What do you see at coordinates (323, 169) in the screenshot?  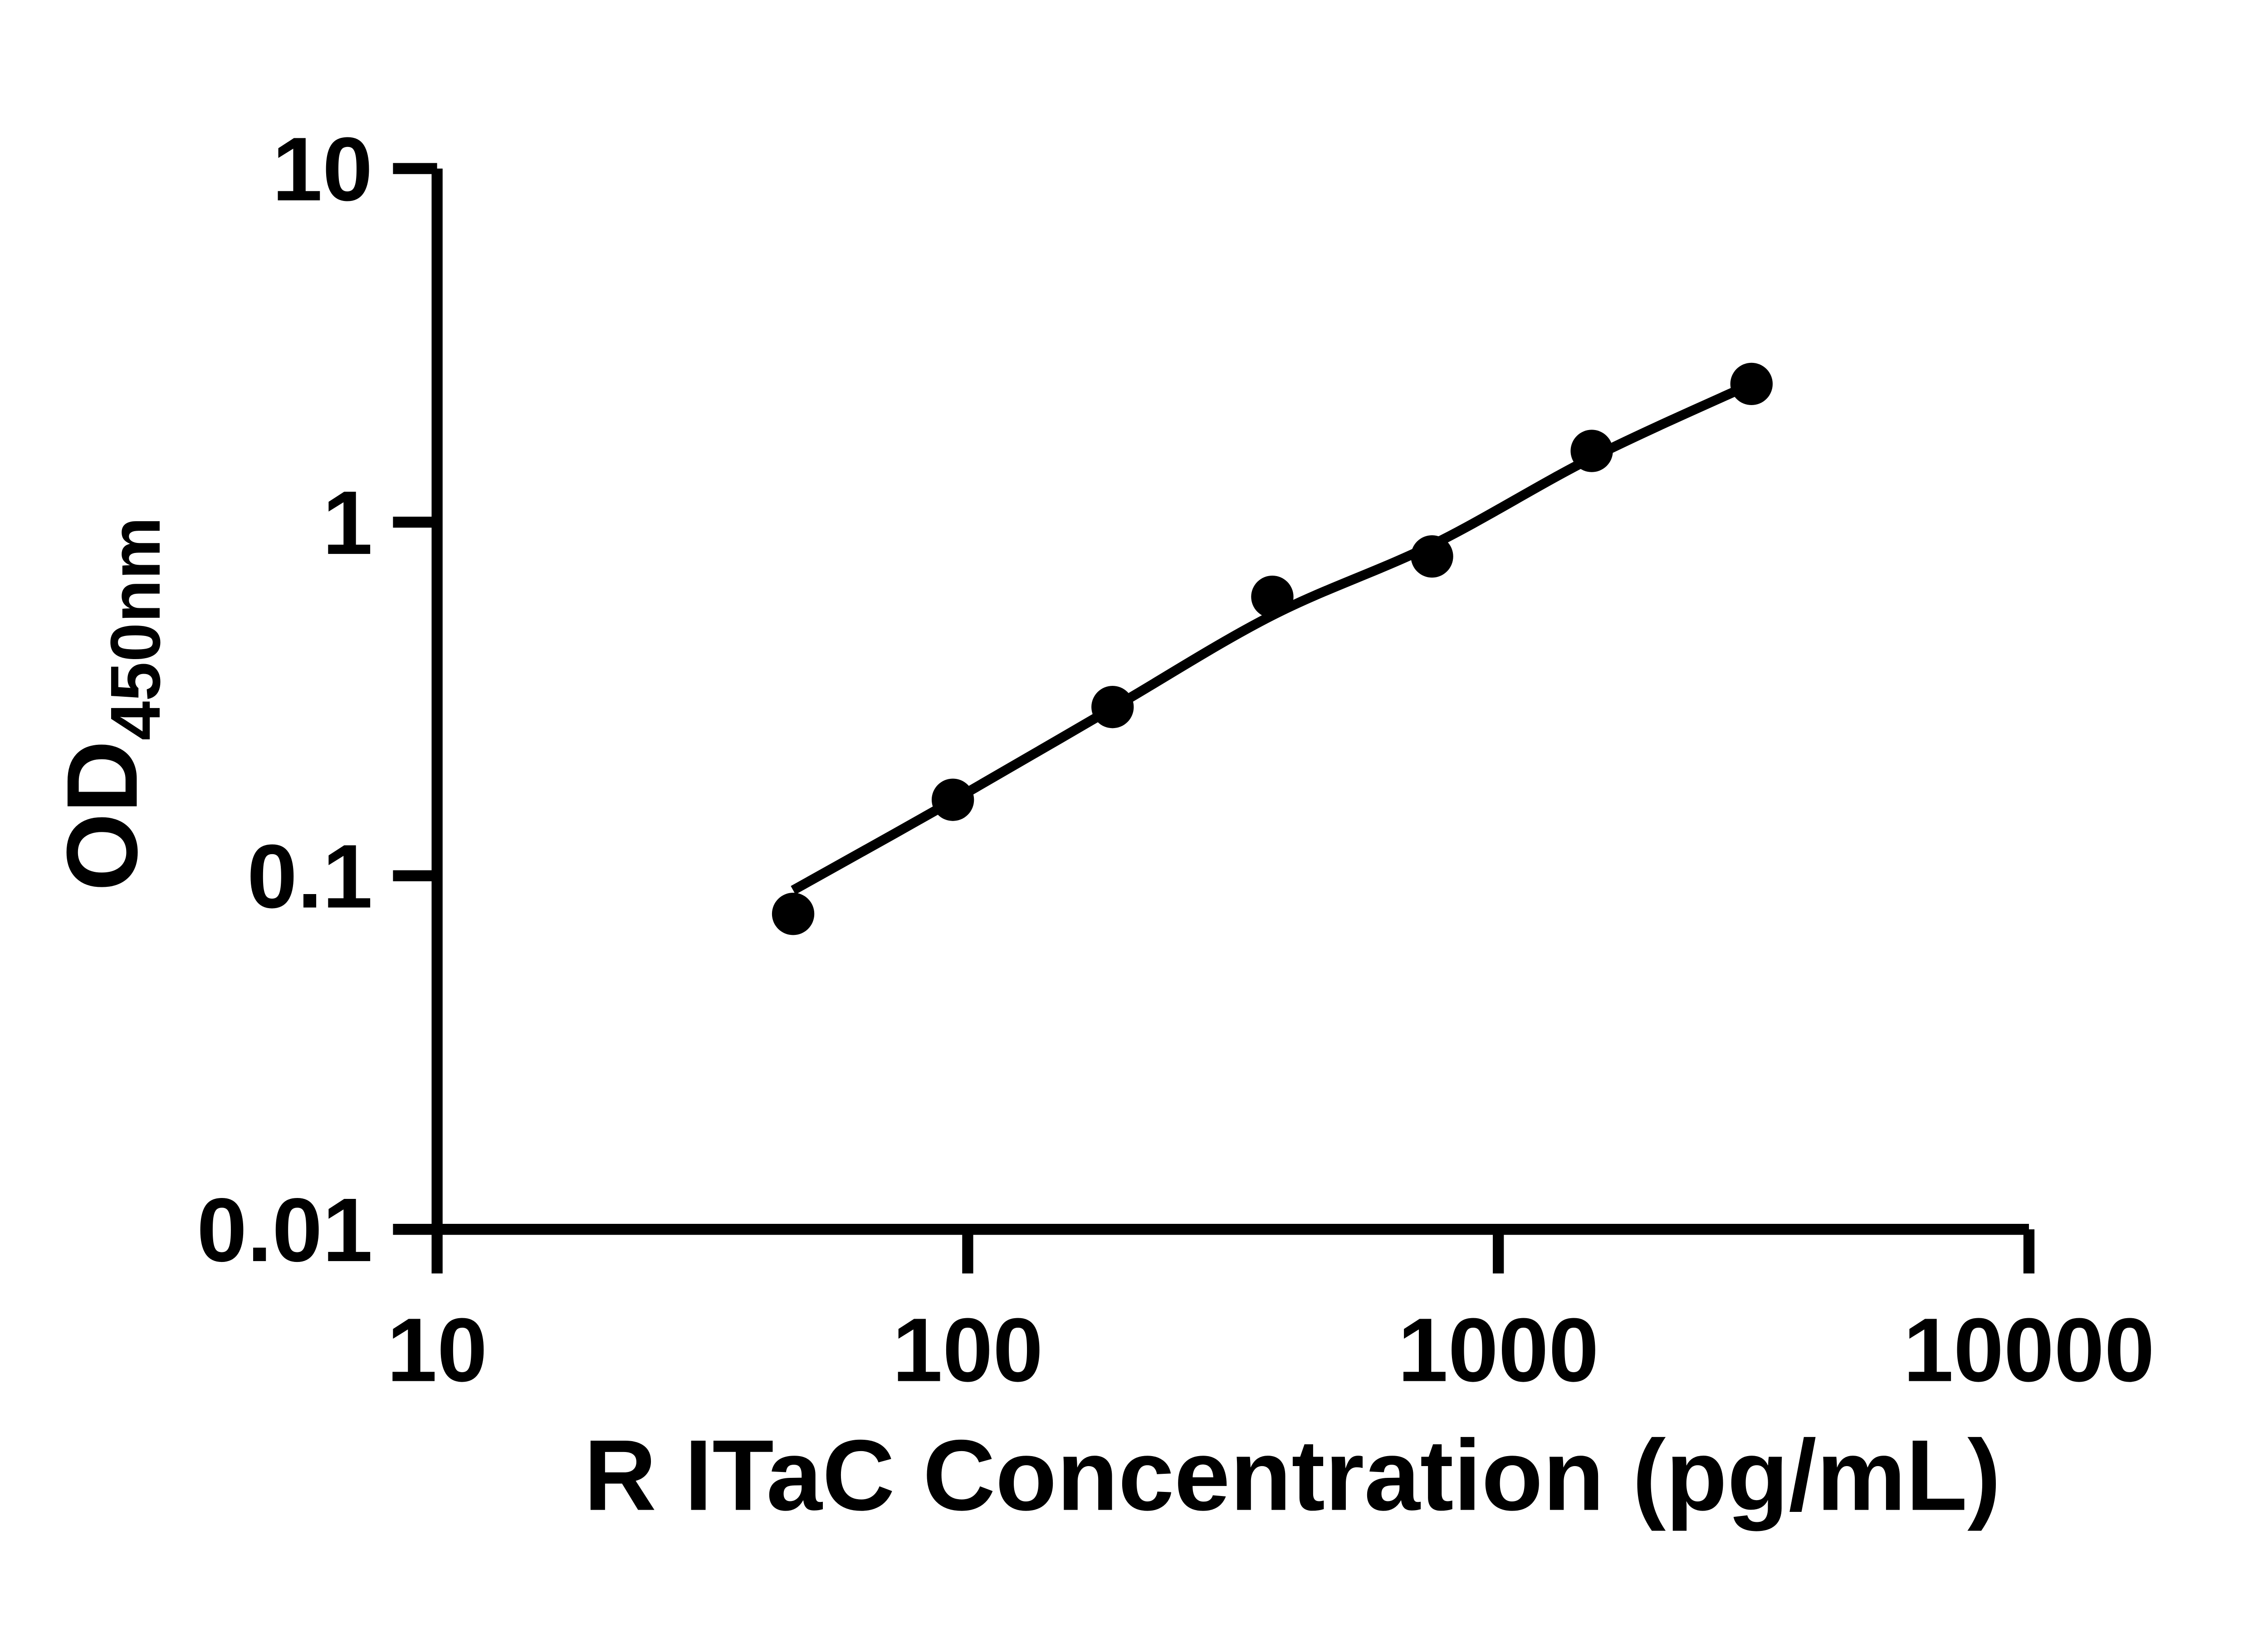 I see `y-tick-label: 10` at bounding box center [323, 169].